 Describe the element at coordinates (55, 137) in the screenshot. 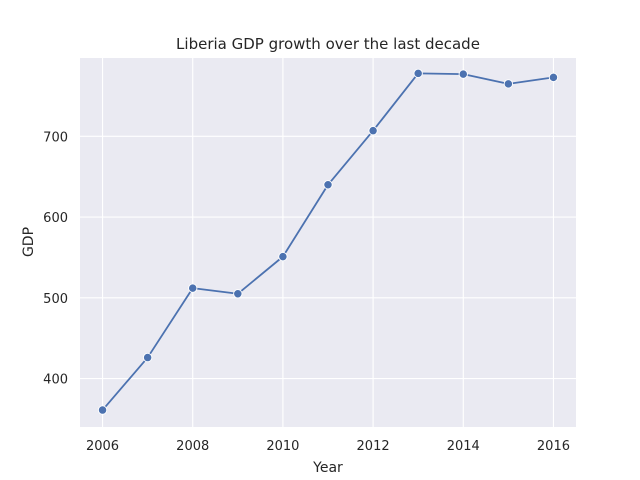

I see `y-tick-label: 700` at that location.